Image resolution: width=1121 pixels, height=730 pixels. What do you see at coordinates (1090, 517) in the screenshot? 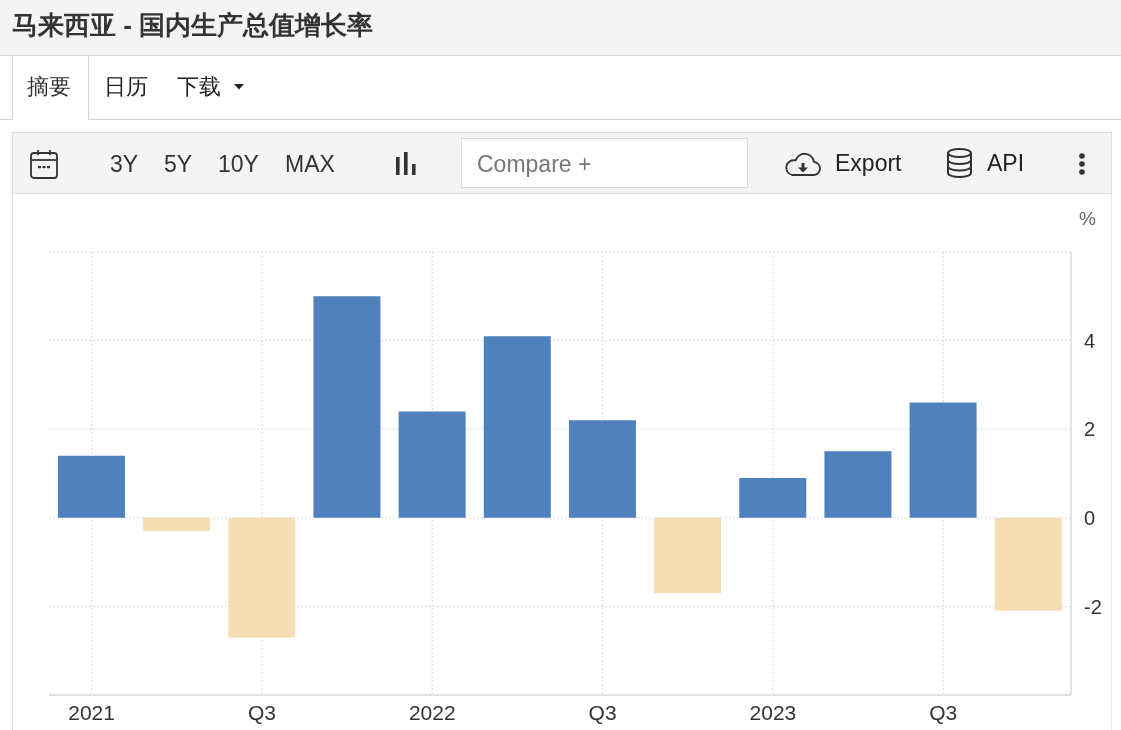
I see `y-tick-label: 0` at bounding box center [1090, 517].